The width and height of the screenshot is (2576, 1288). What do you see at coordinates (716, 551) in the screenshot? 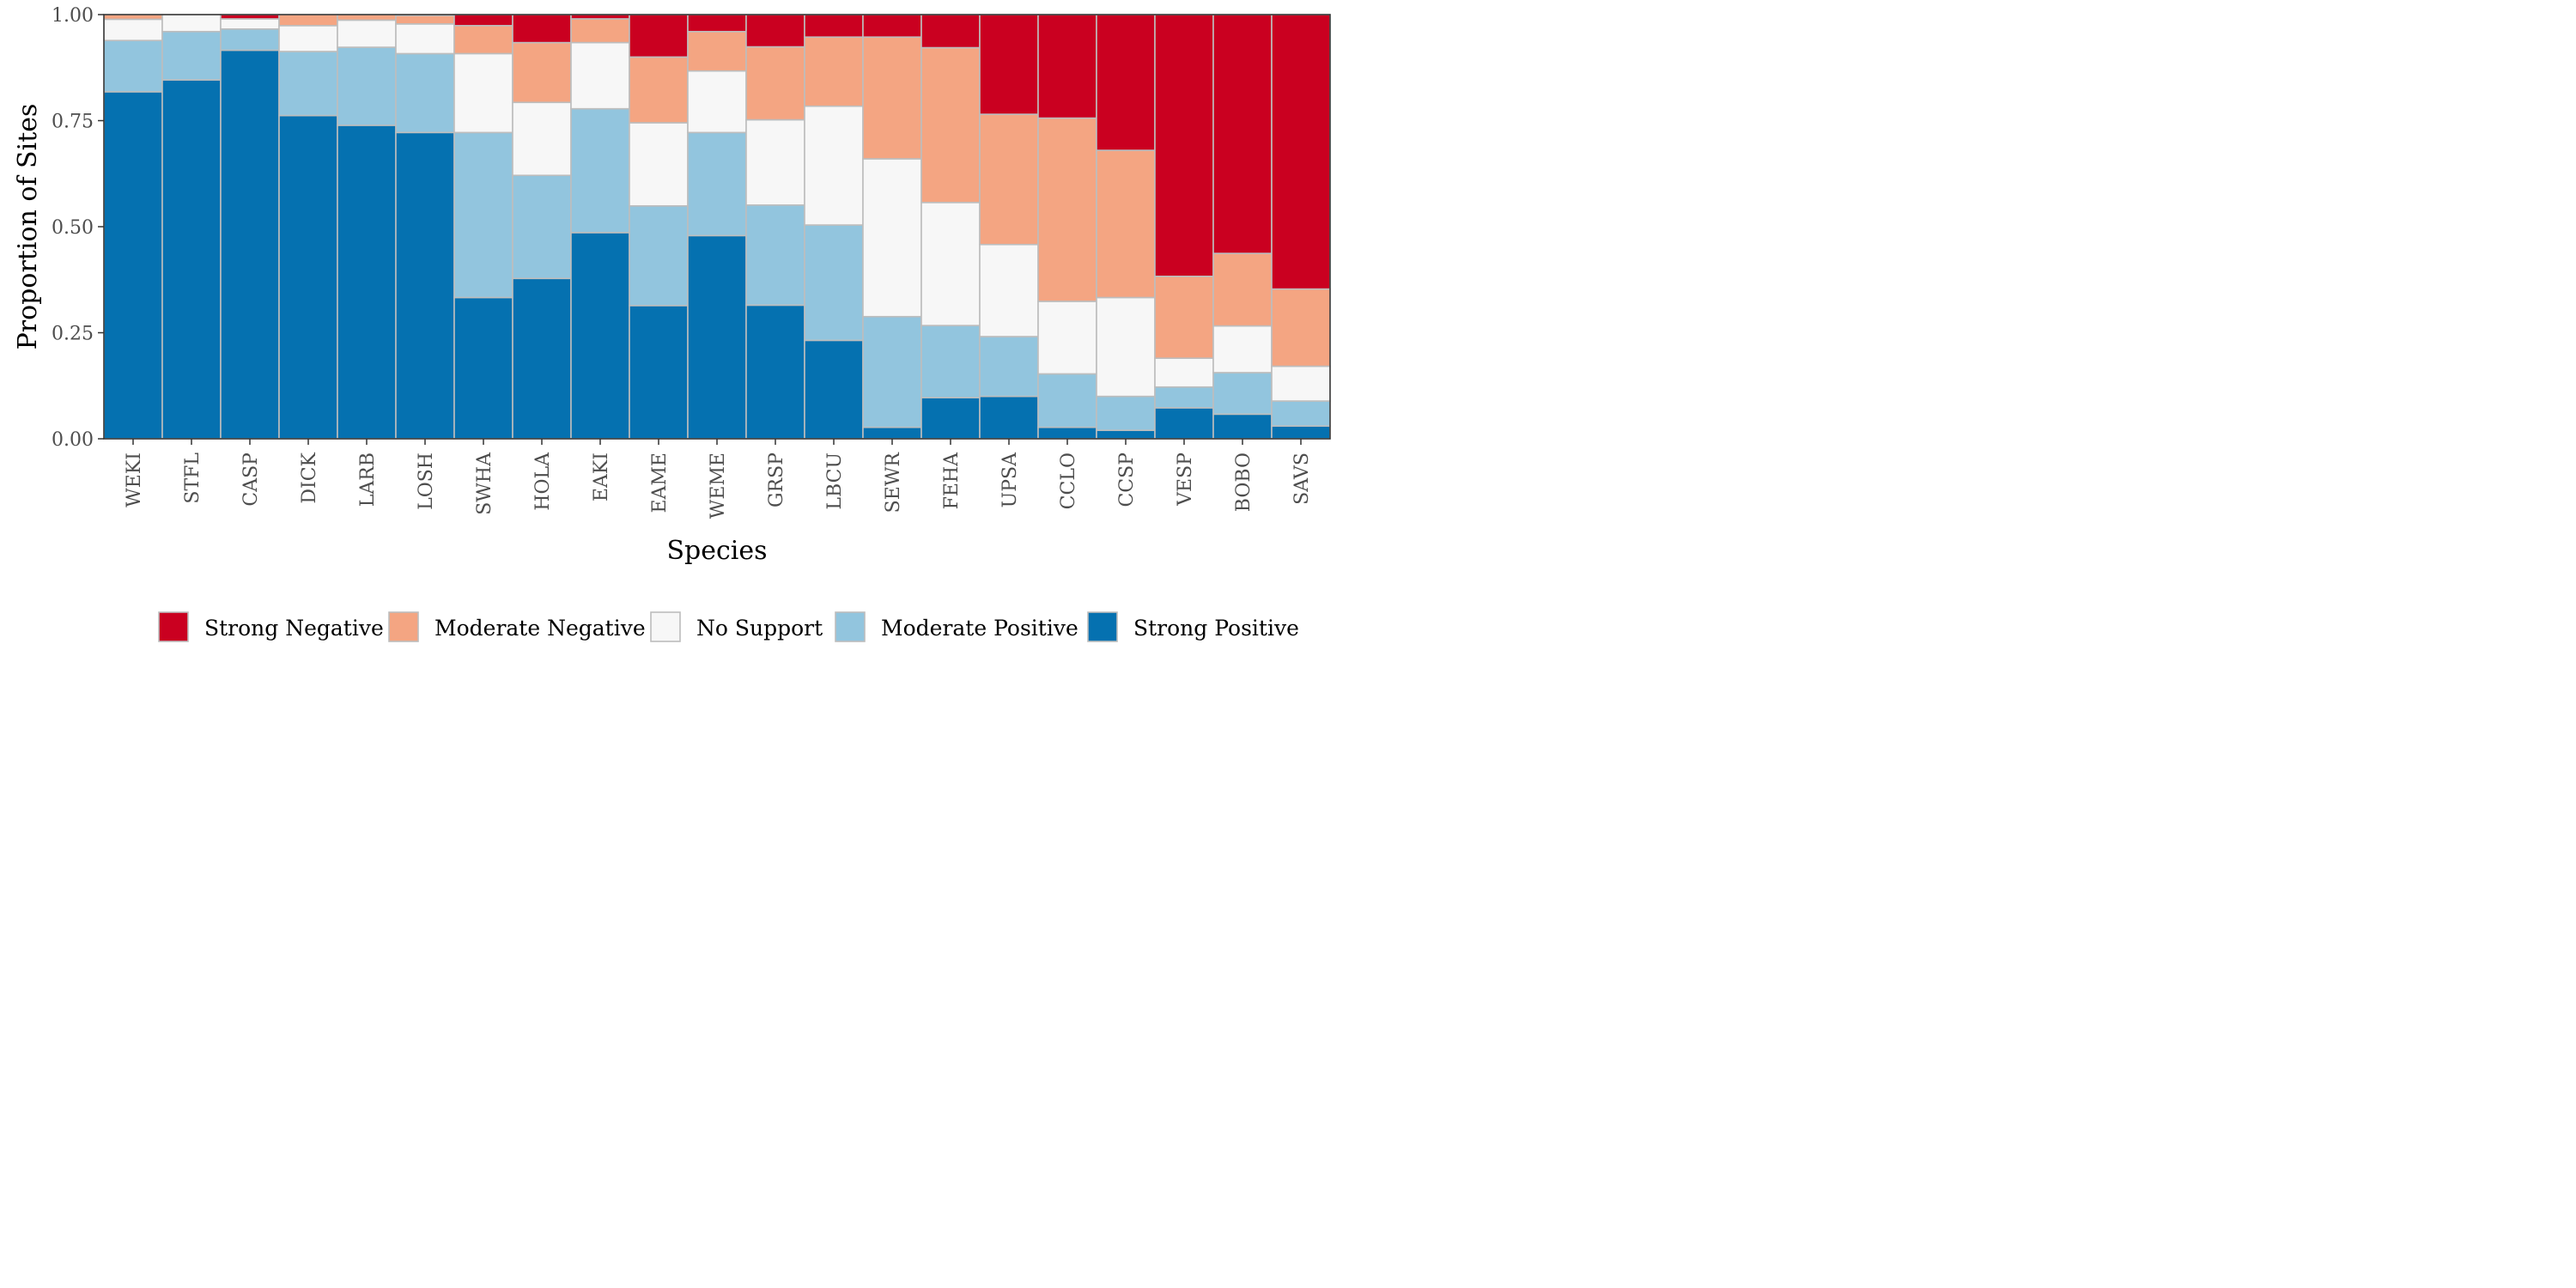
I see `x-axis-title: Species` at bounding box center [716, 551].